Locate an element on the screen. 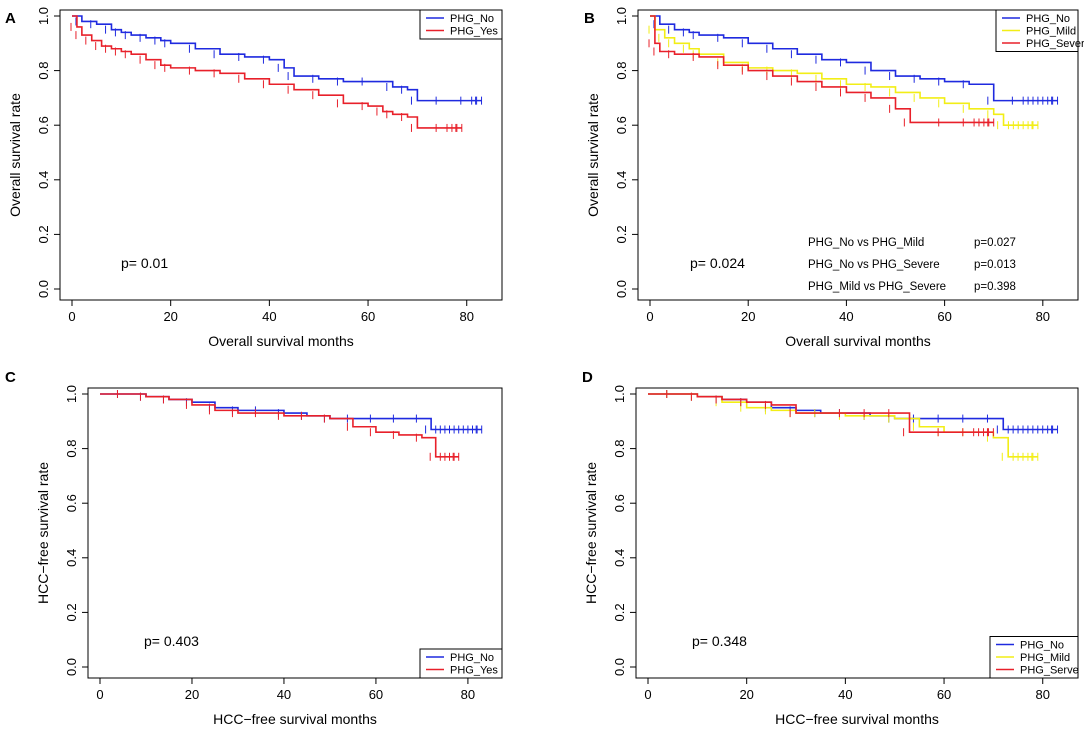  comparison-label: PHG_No vs PHG_Severe is located at coordinates (874, 265).